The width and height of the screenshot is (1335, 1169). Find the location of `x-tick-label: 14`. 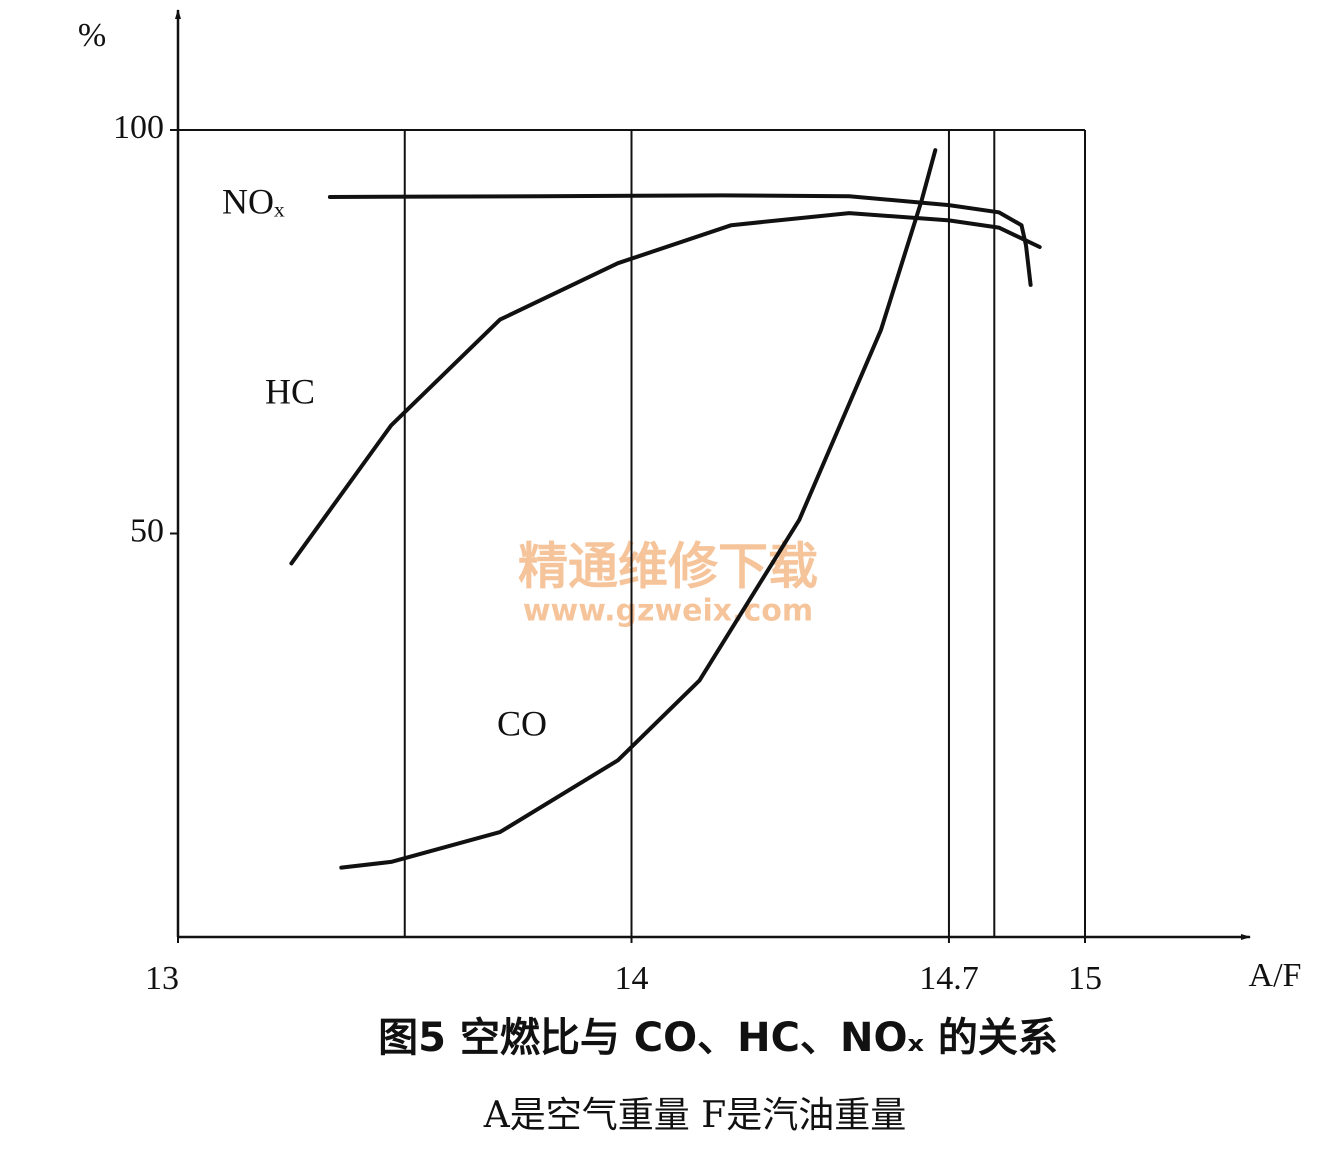

x-tick-label: 14 is located at coordinates (632, 978).